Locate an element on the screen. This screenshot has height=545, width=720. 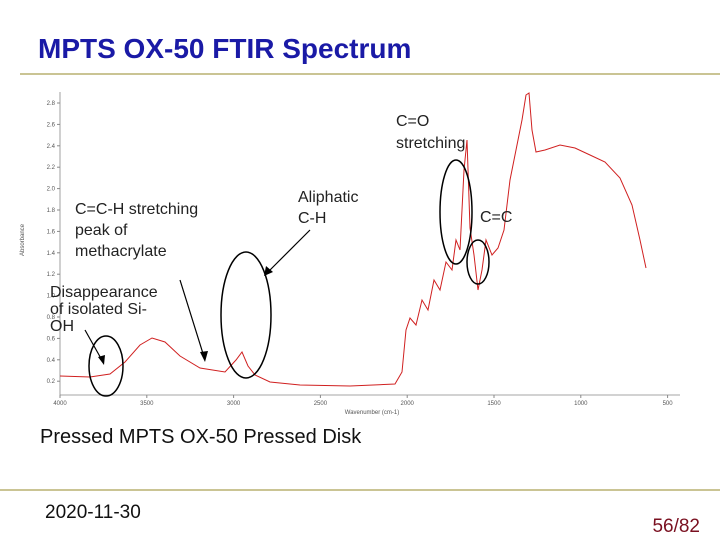
y-tick-label: 2.2 is located at coordinates (51, 168).